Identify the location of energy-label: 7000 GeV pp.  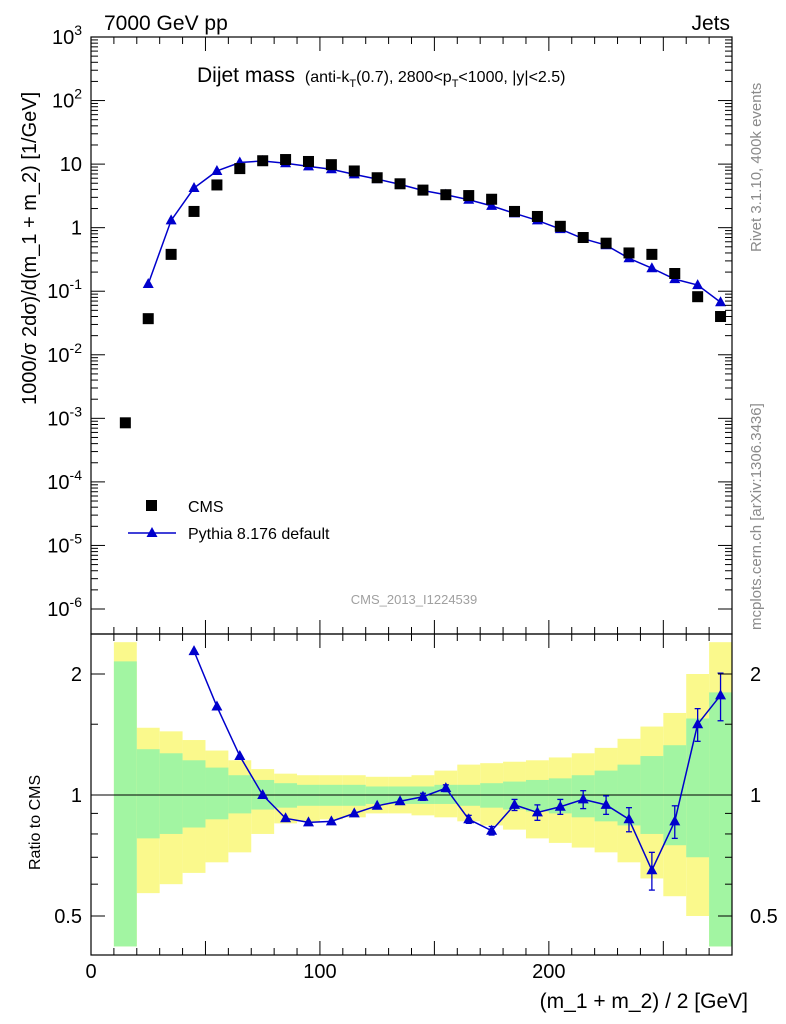
(166, 23).